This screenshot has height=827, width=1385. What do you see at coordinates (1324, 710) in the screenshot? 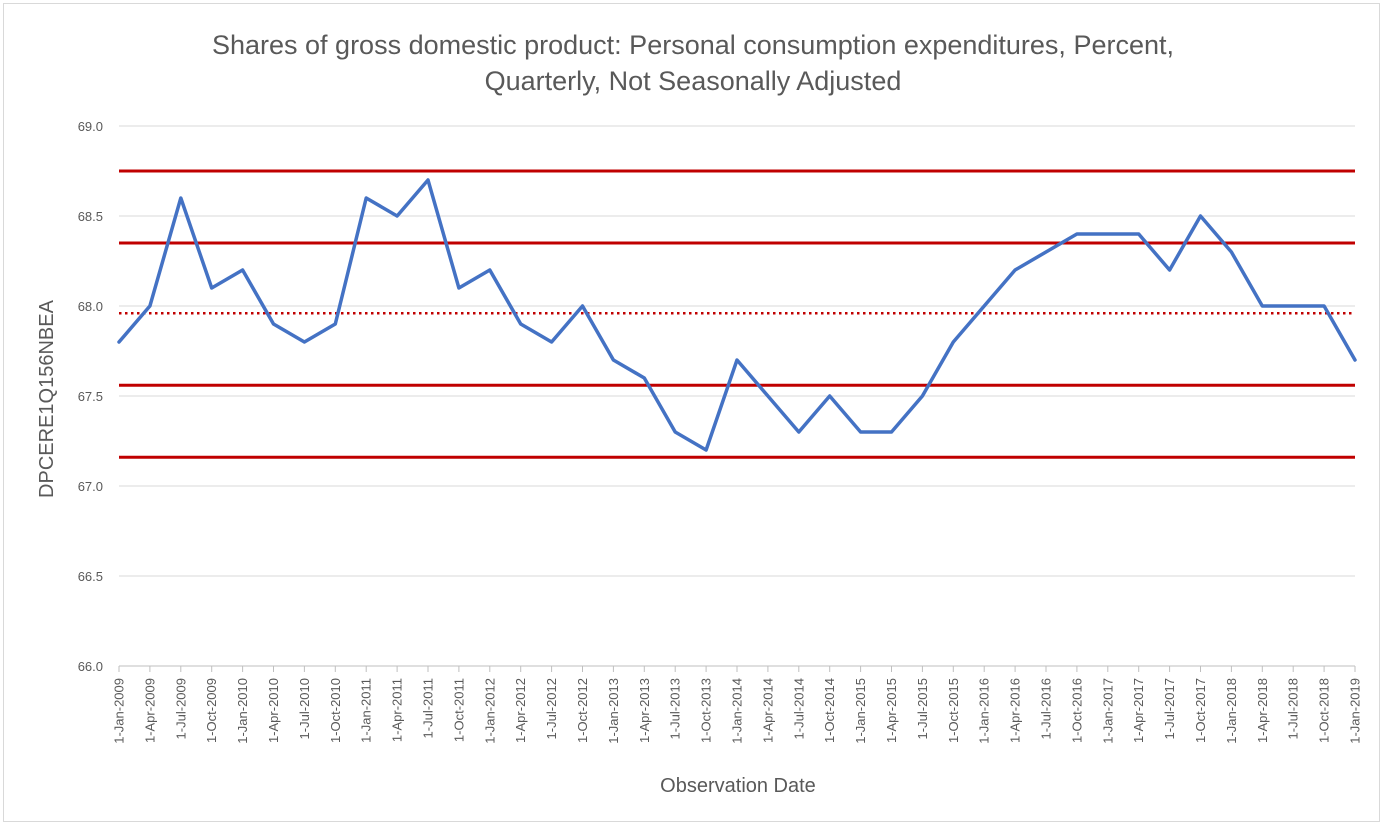
I see `x-tick-label: 1-Oct-2018` at bounding box center [1324, 710].